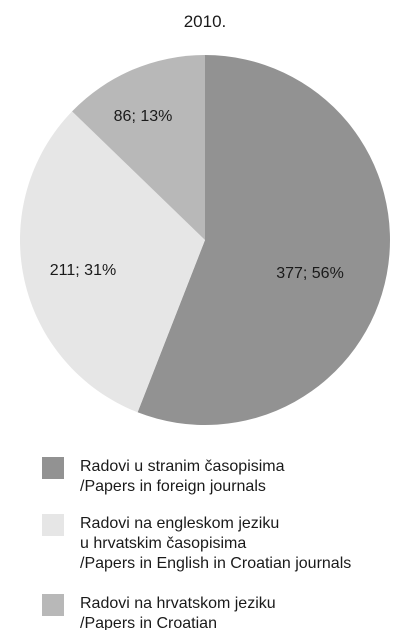 Image resolution: width=398 pixels, height=630 pixels. What do you see at coordinates (143, 116) in the screenshot?
I see `slice-data-label-3: 86; 13%` at bounding box center [143, 116].